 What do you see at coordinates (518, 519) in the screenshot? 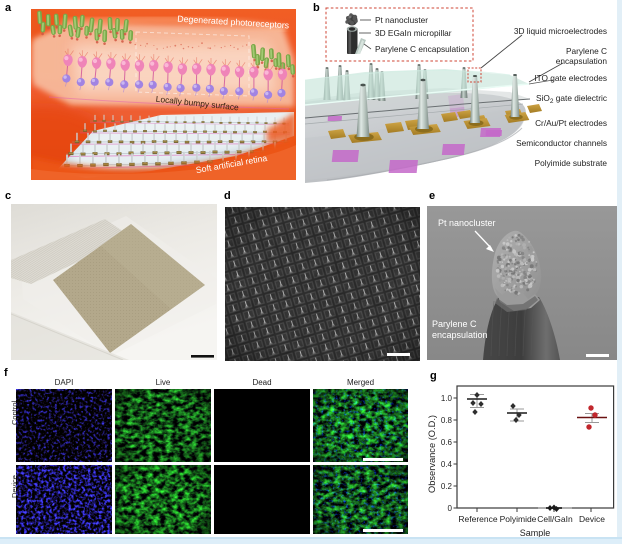
I see `svg-text: Polyimide` at bounding box center [518, 519].